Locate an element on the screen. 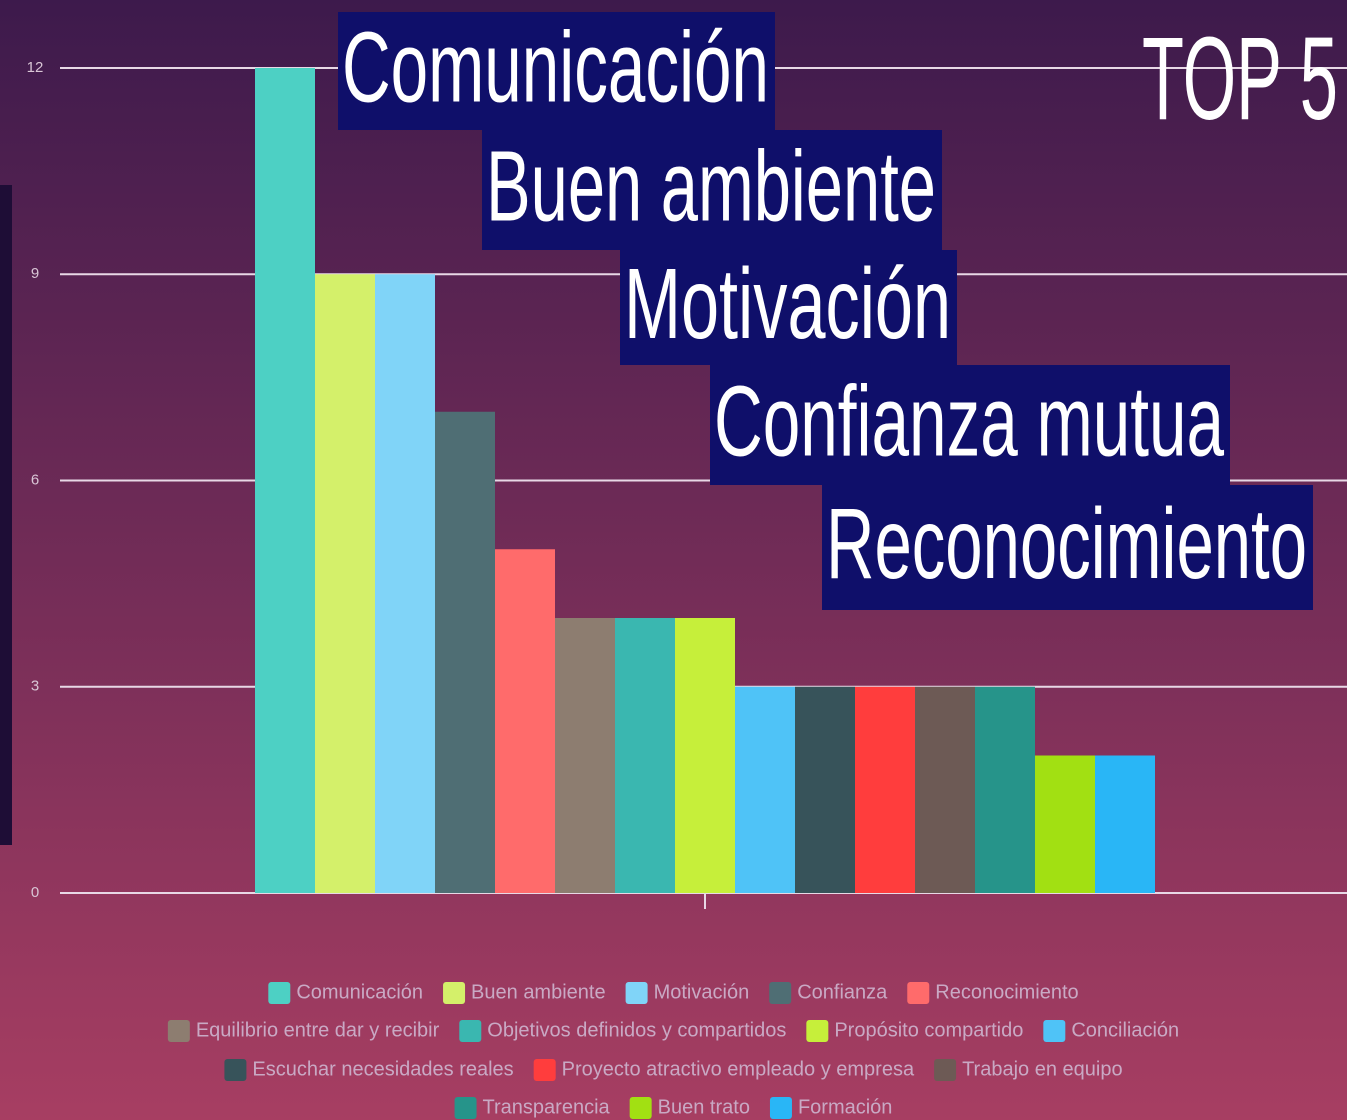  annotation: Confianza mutua is located at coordinates (969, 421).